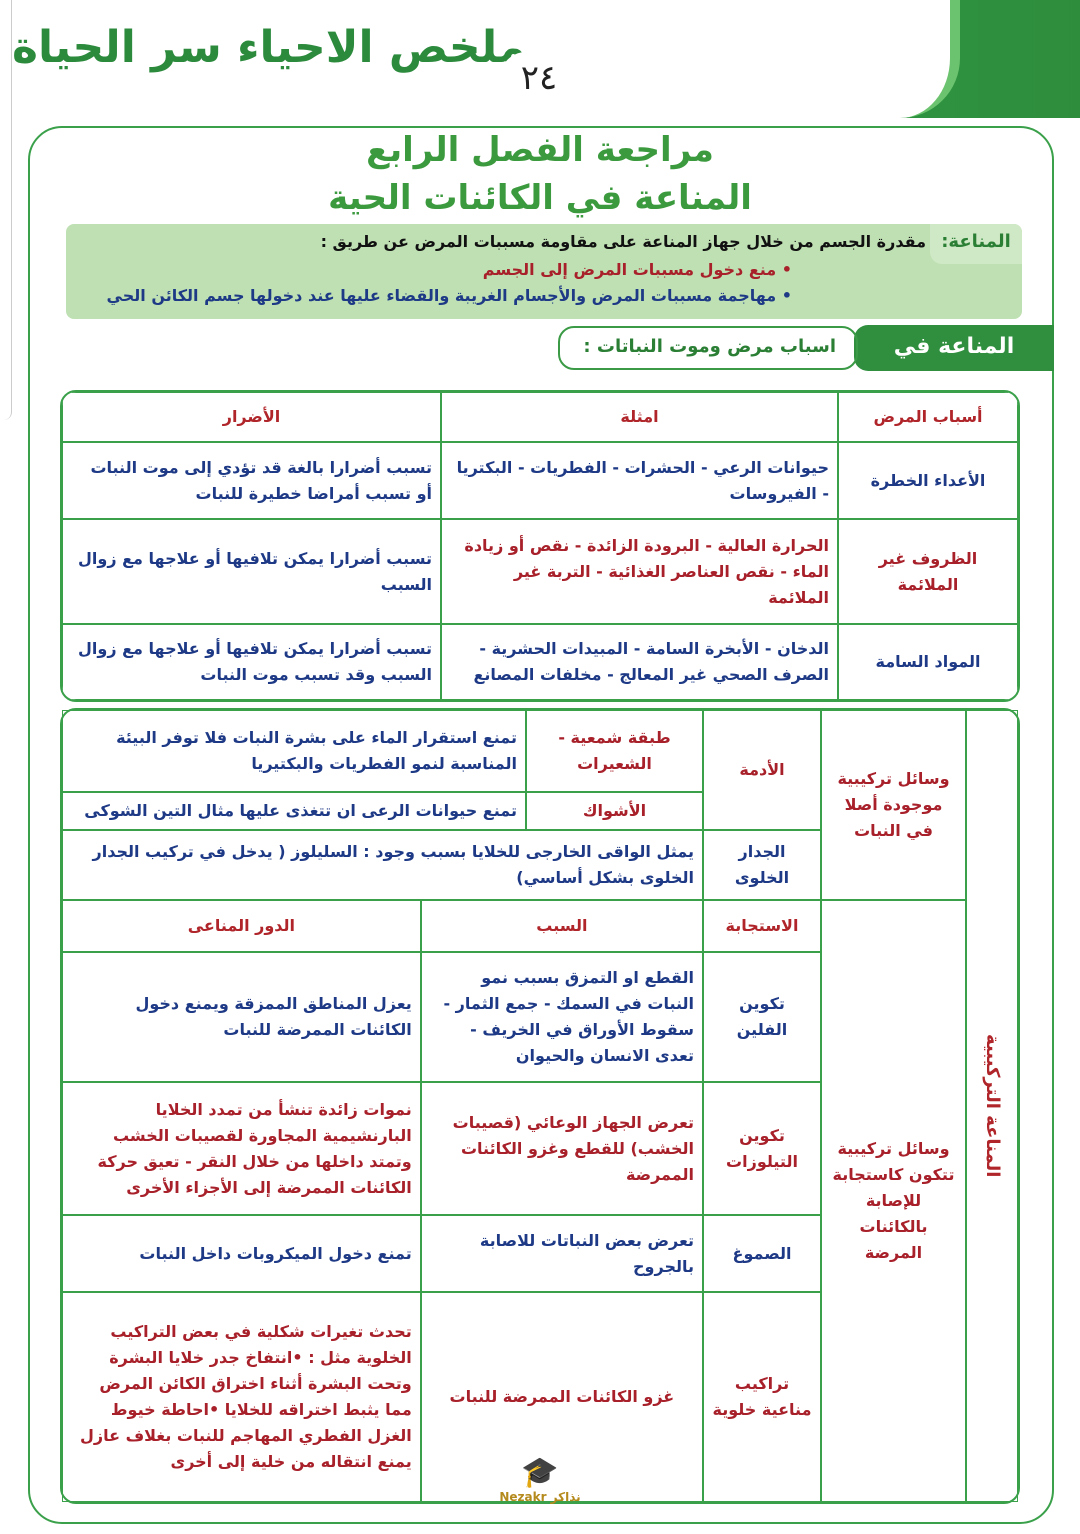 The width and height of the screenshot is (1080, 1534). Describe the element at coordinates (540, 198) in the screenshot. I see `lesson-title: المناعة في الكائنات الحية` at that location.